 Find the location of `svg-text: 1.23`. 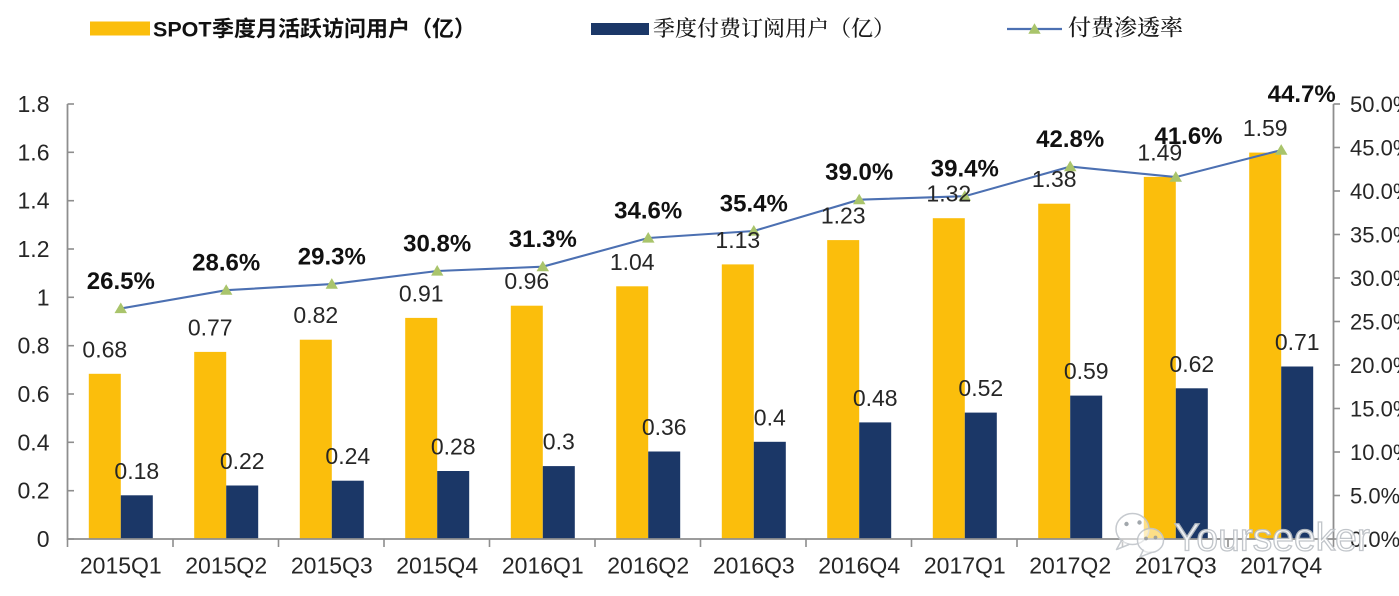

svg-text: 1.23 is located at coordinates (843, 216).